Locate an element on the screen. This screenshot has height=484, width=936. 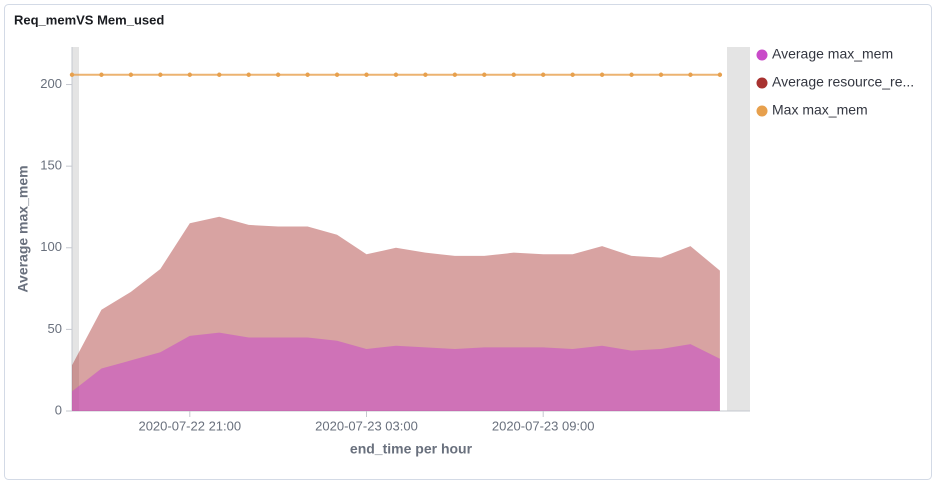
y-tick-label: 50 is located at coordinates (55, 328).